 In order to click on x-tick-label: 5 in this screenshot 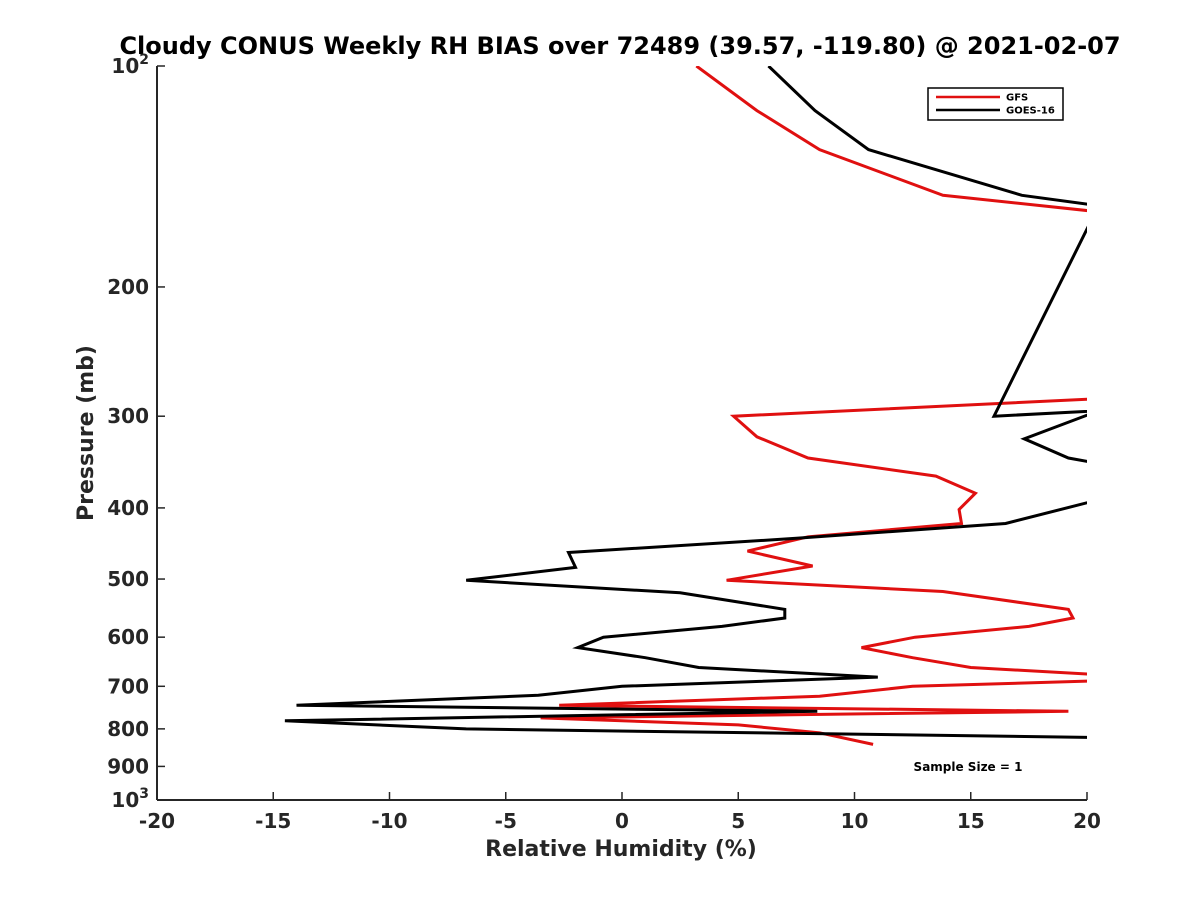, I will do `click(738, 821)`.